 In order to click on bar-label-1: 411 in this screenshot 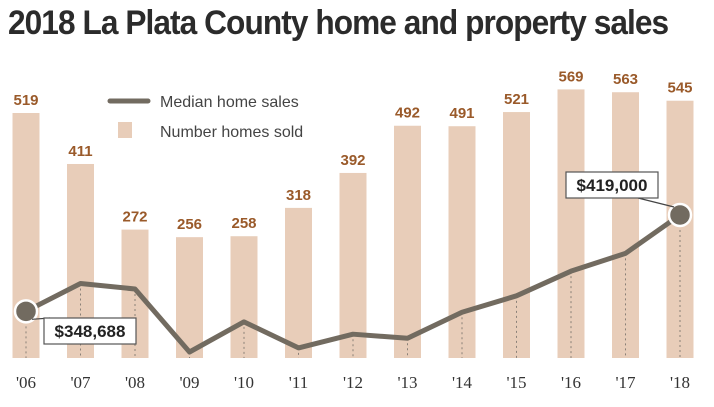, I will do `click(80, 151)`.